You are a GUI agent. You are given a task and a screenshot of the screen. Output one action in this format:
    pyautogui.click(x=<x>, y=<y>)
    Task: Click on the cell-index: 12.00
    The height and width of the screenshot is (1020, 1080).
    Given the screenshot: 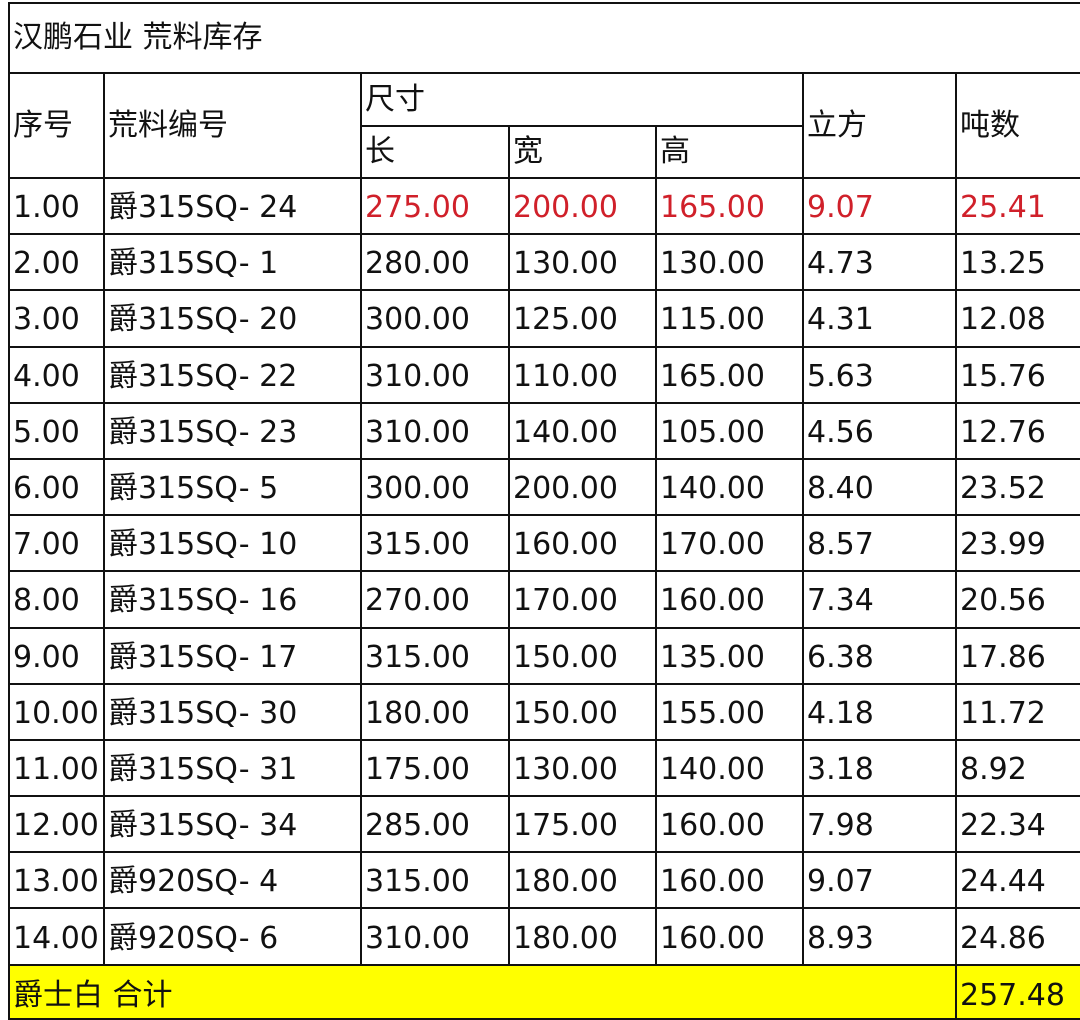 What is the action you would take?
    pyautogui.click(x=56, y=824)
    